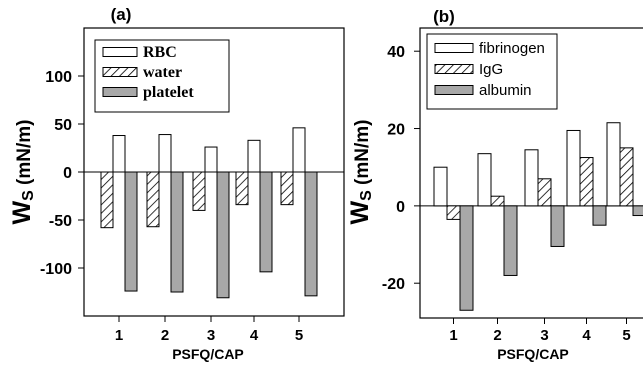 This screenshot has height=367, width=643. Describe the element at coordinates (393, 284) in the screenshot. I see `y-tick-label: -20` at that location.